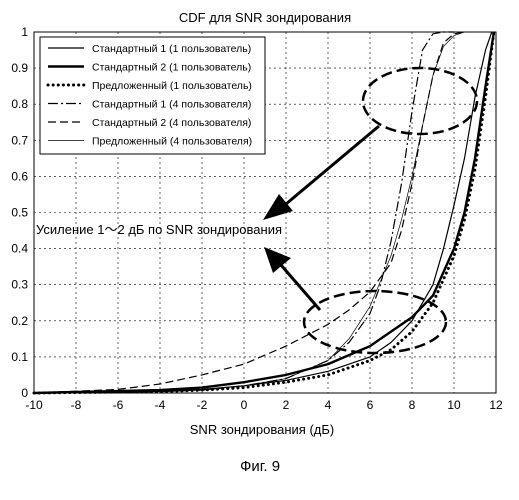  What do you see at coordinates (454, 405) in the screenshot?
I see `x-tick-label: 10` at bounding box center [454, 405].